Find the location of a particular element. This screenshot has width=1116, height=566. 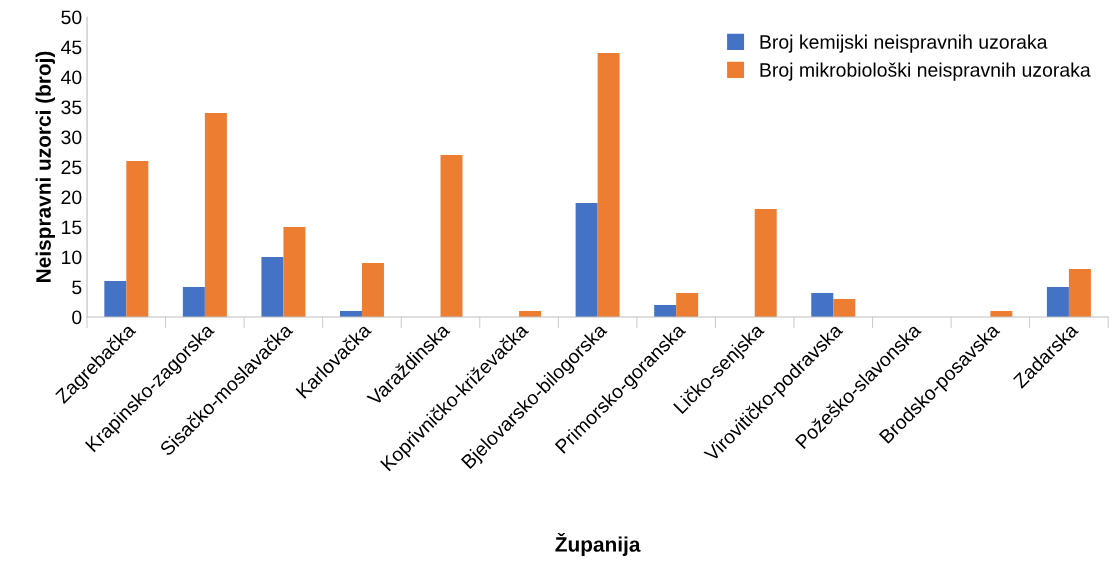

y-axis-title: Neispravni uzorci (broj) is located at coordinates (45, 166).